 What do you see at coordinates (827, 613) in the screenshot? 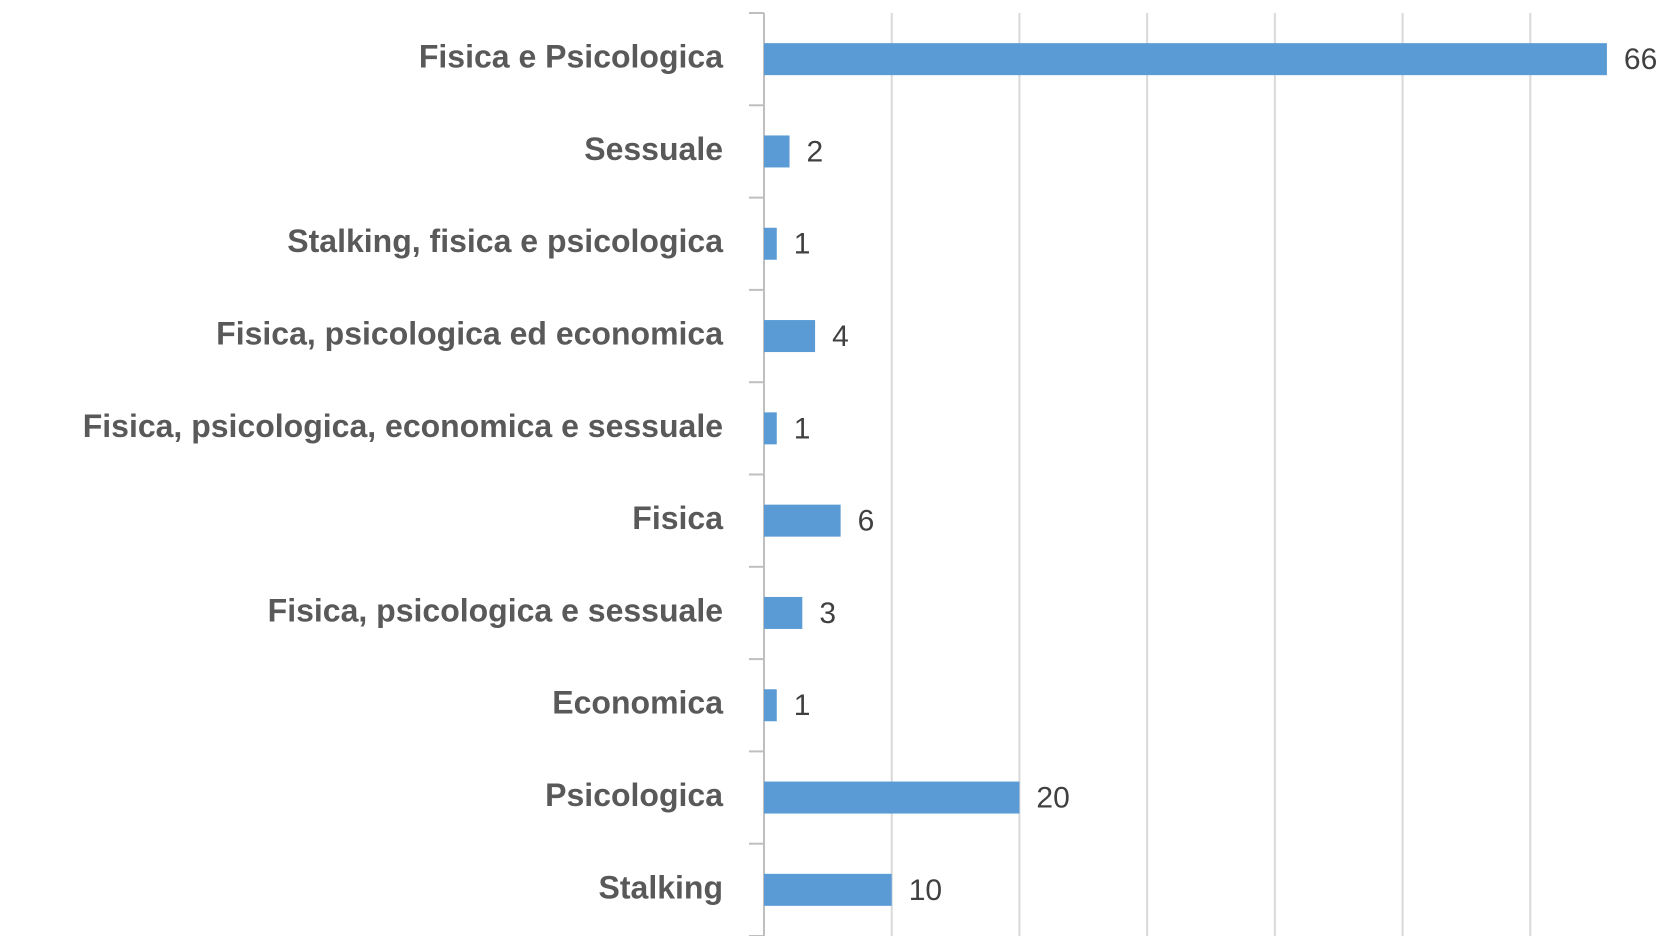
I see `value-label: 3` at bounding box center [827, 613].